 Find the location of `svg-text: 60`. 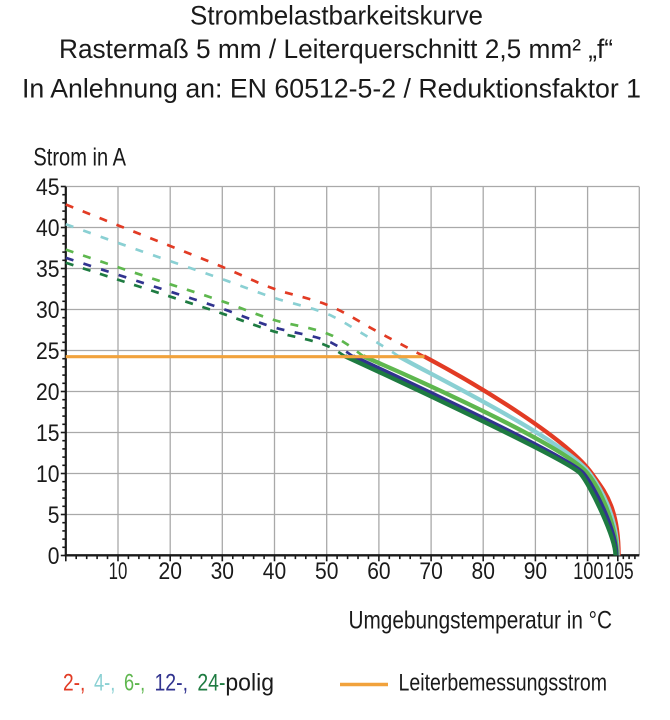

svg-text: 60 is located at coordinates (378, 571).